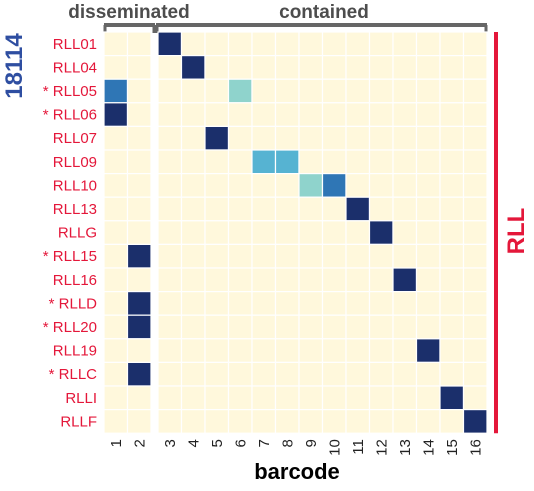 The width and height of the screenshot is (534, 491). I want to click on column-labels: 1 2 3 4 5 6 7 8 9 10 11 12 13 14 15 16, so click(296, 447).